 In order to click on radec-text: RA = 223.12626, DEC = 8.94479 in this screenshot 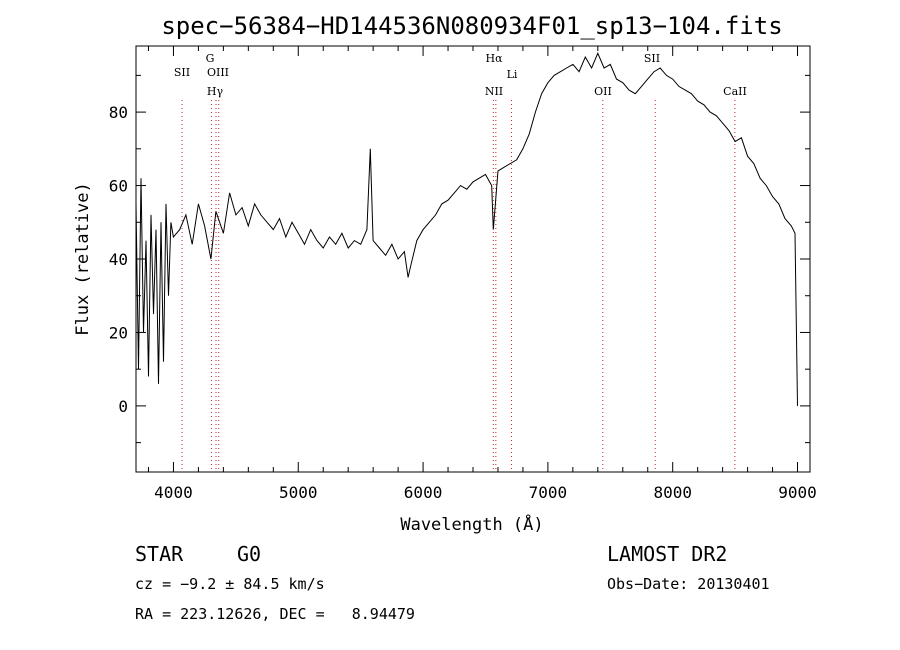, I will do `click(275, 614)`.